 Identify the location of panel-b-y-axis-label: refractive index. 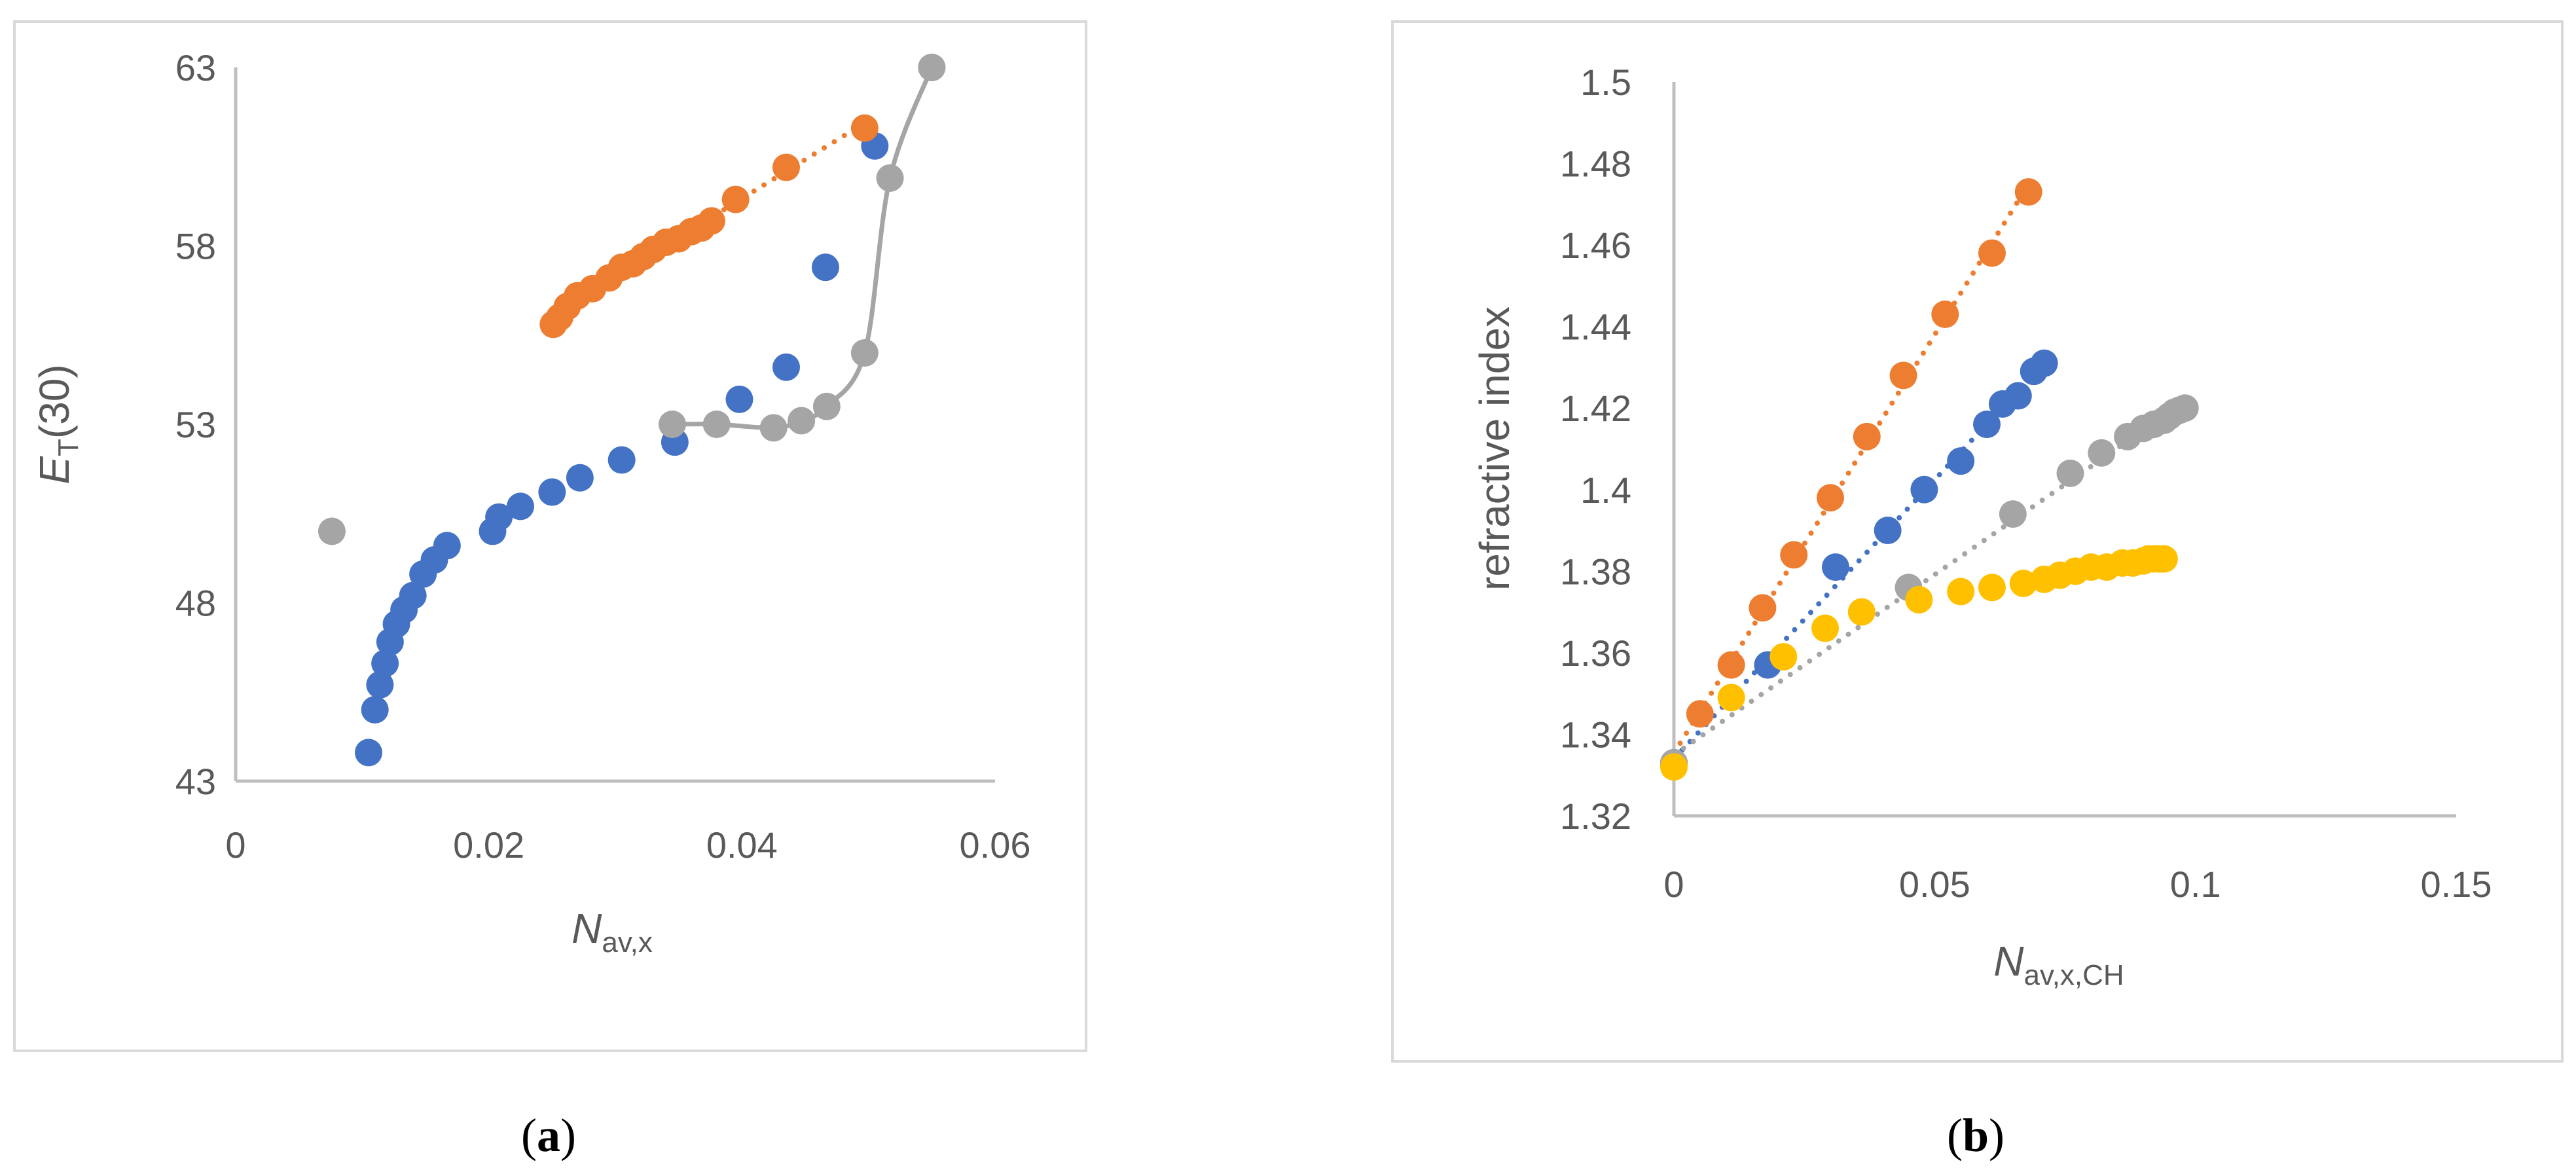
(1494, 448).